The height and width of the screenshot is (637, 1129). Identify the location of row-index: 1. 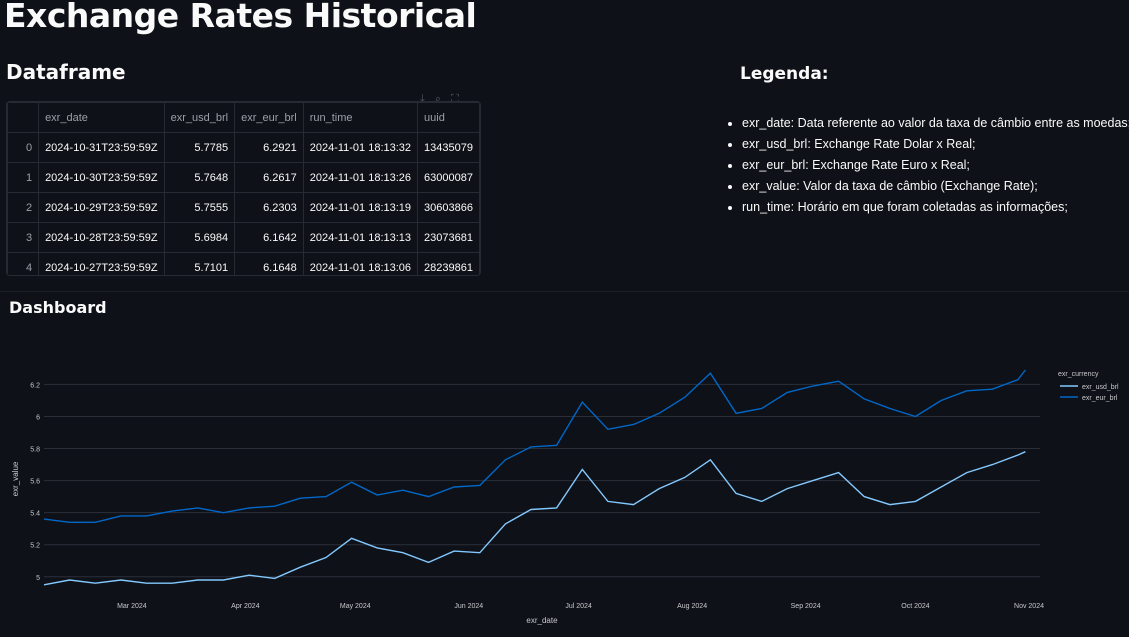
(23, 177).